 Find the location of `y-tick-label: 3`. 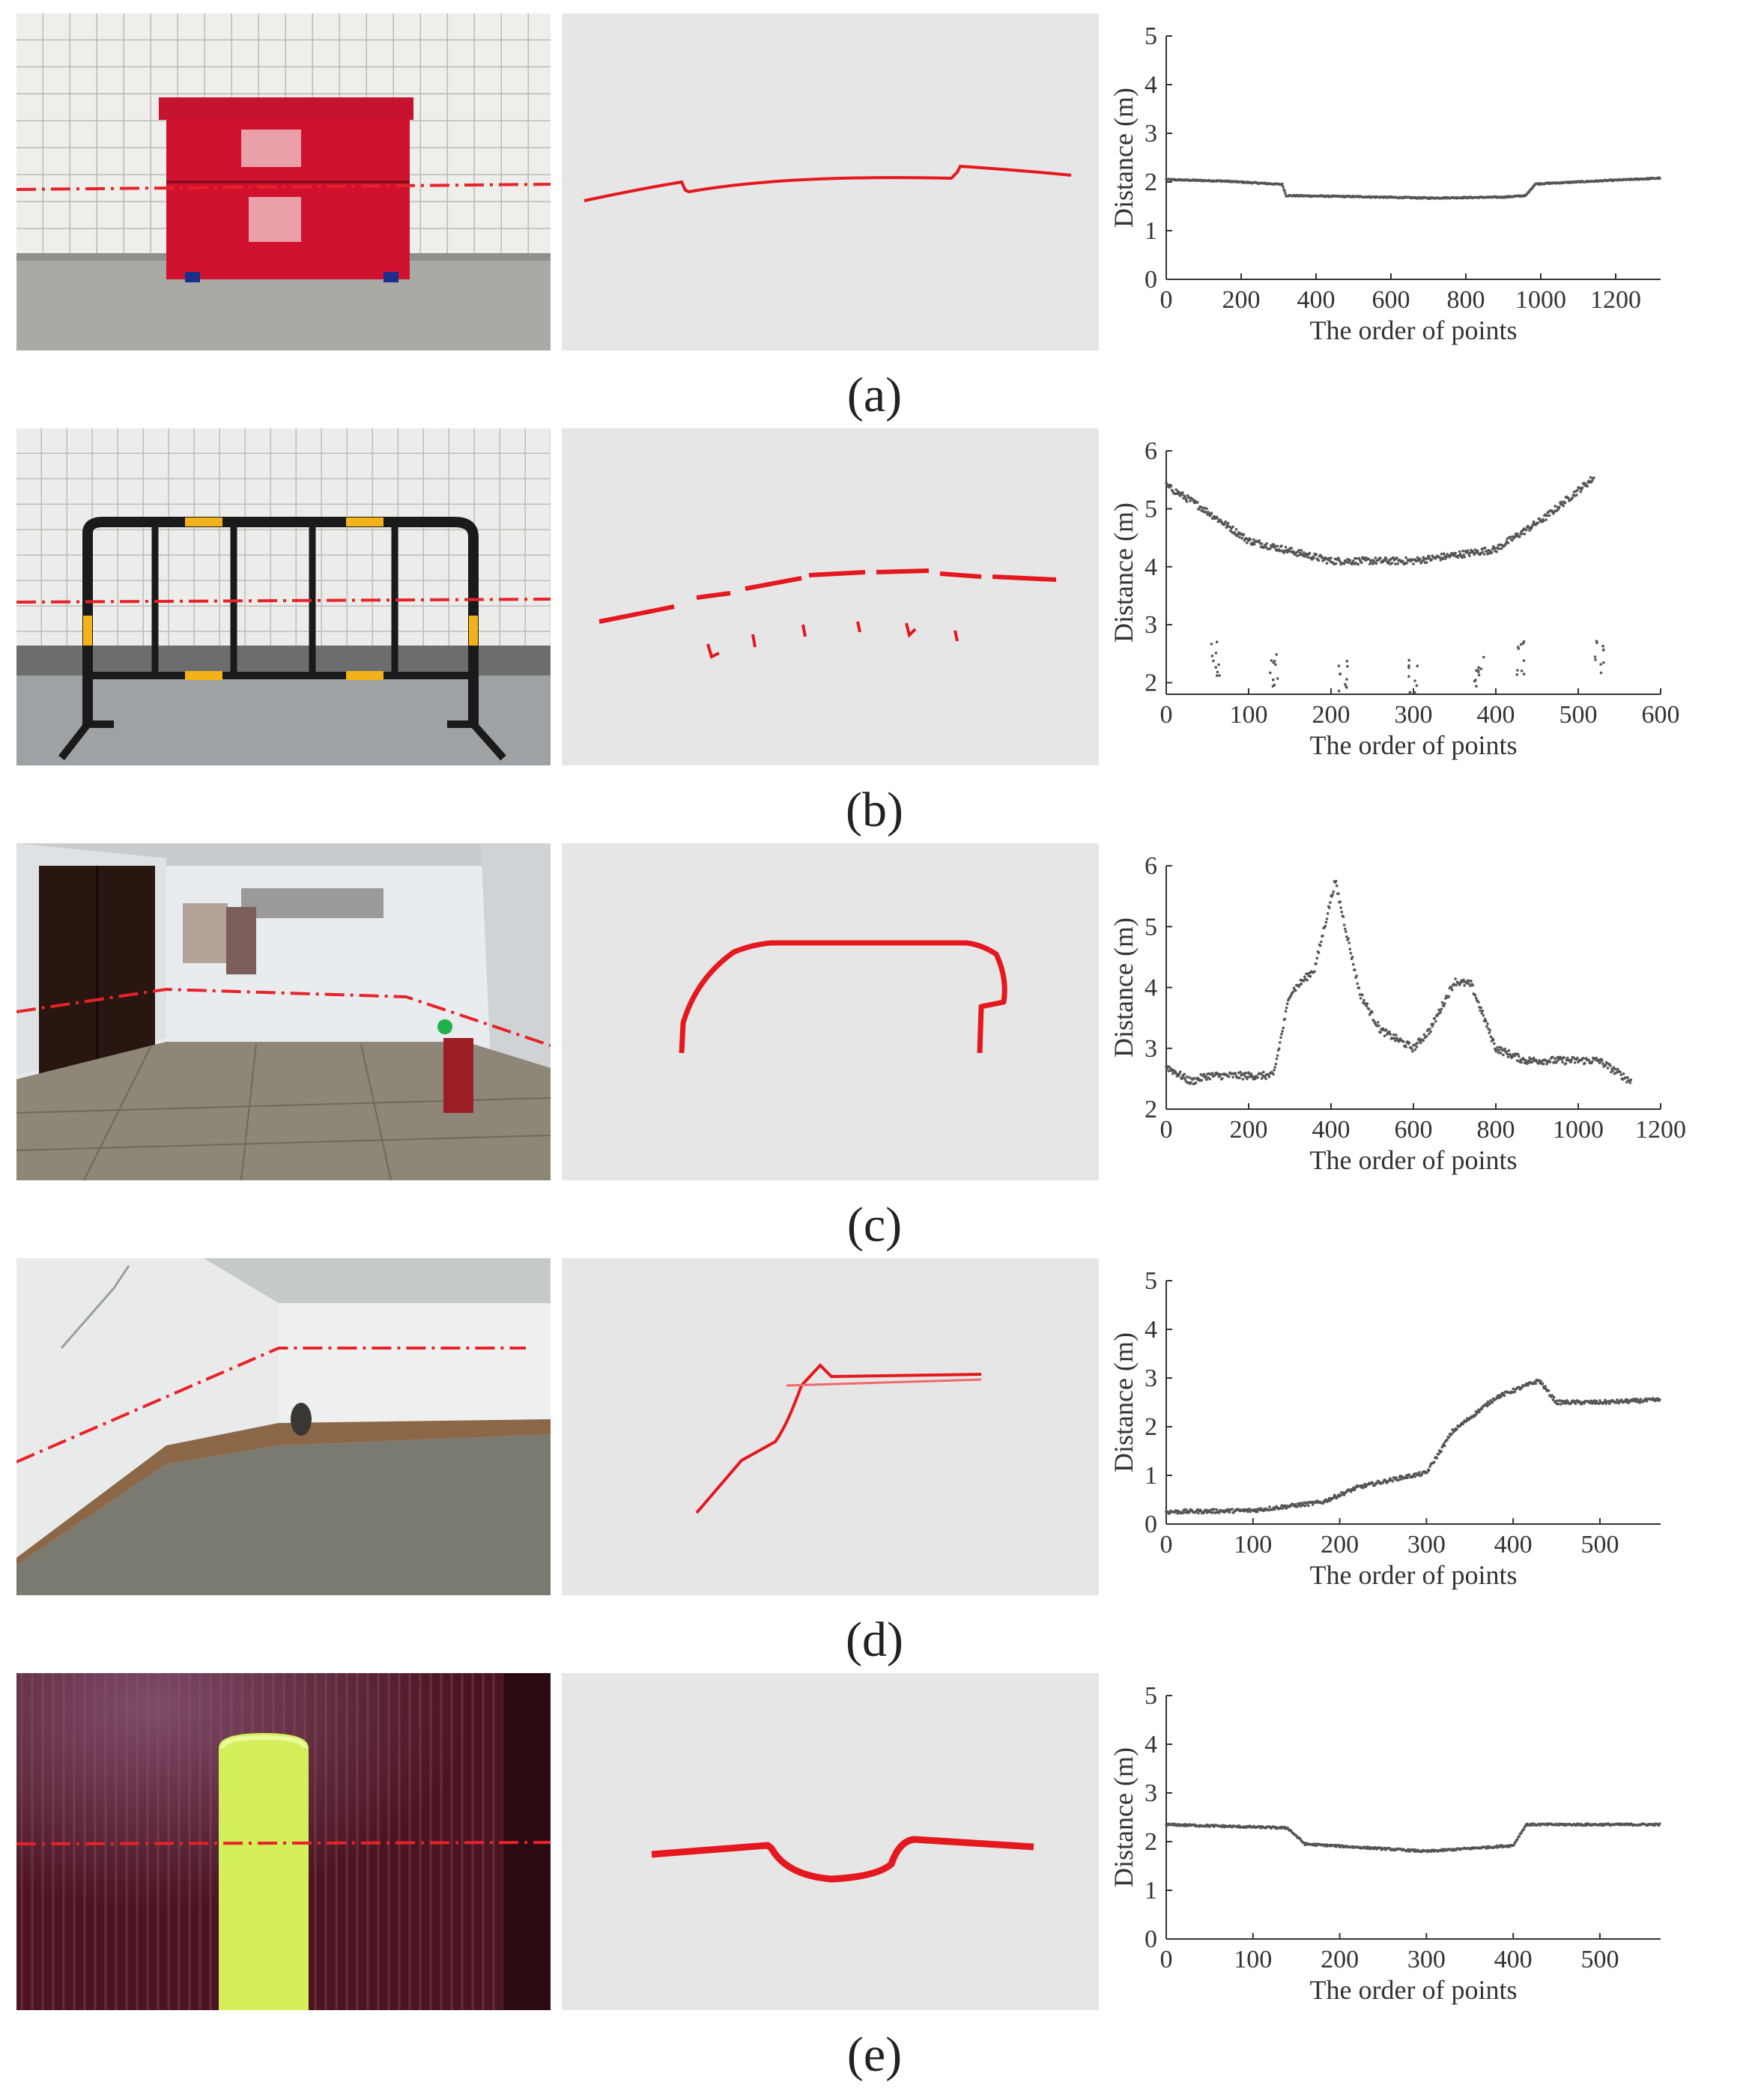

y-tick-label: 3 is located at coordinates (1151, 1049).